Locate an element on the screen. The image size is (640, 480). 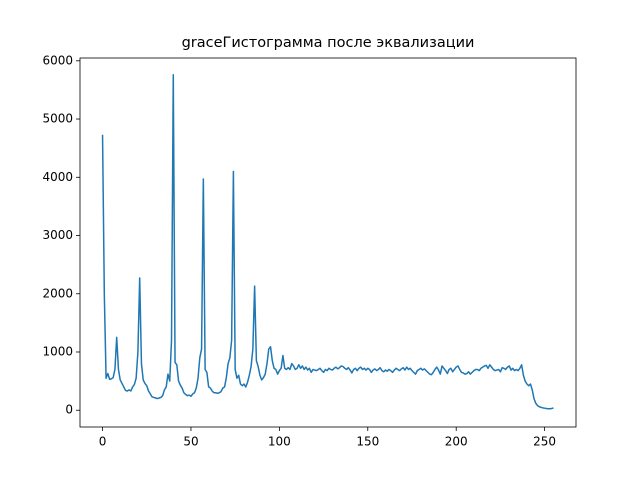
x-tick-label: 150 is located at coordinates (367, 442).